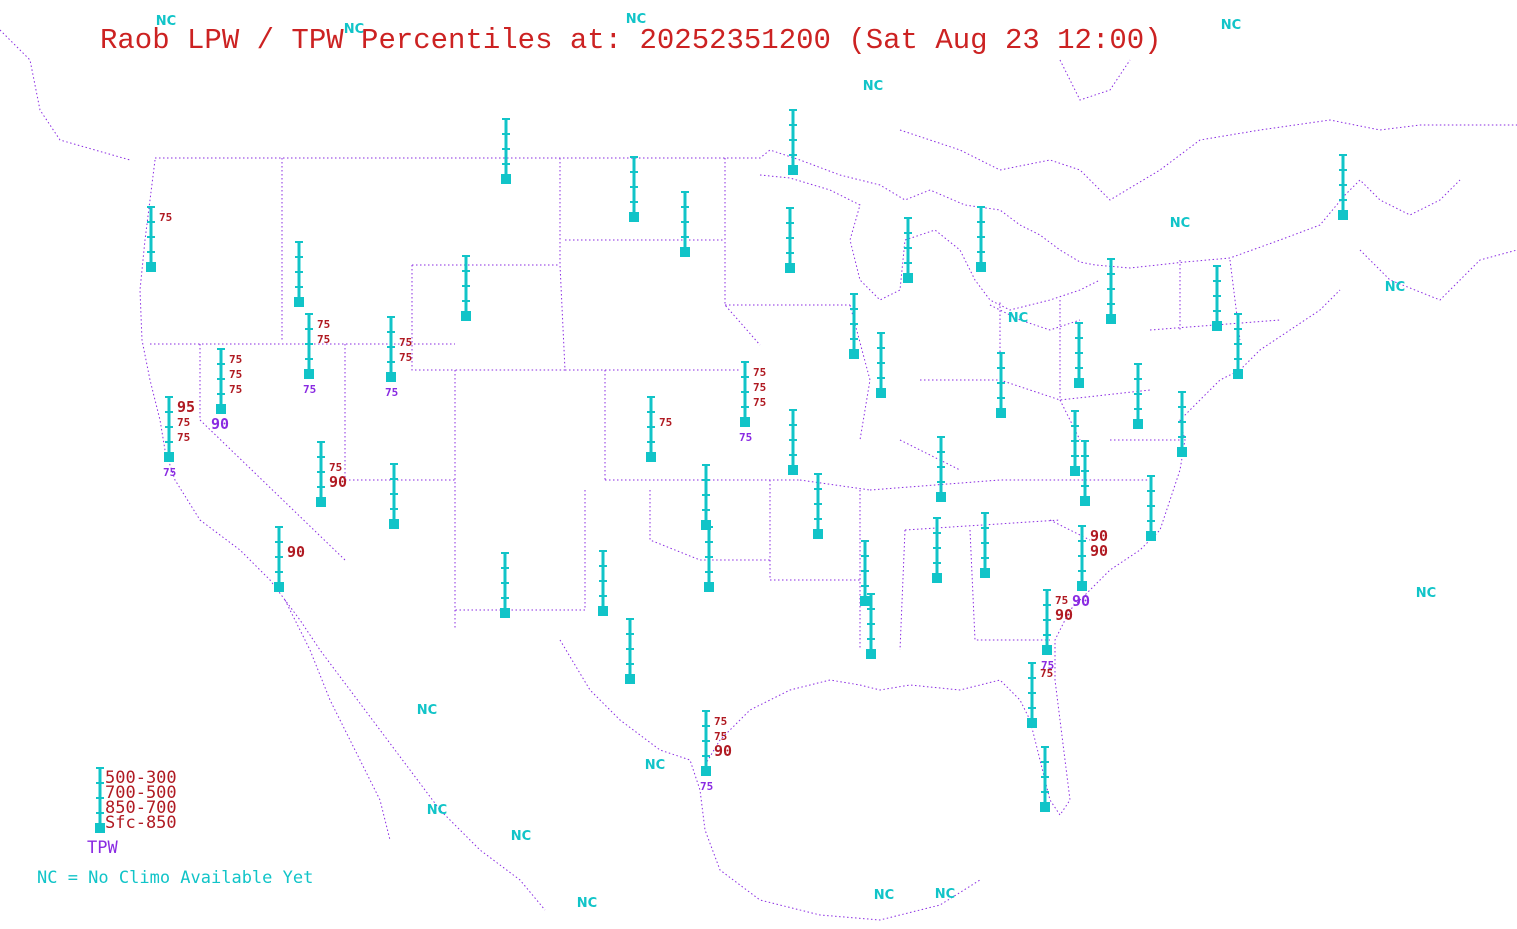  Describe the element at coordinates (603, 583) in the screenshot. I see `station-amarillo` at that location.